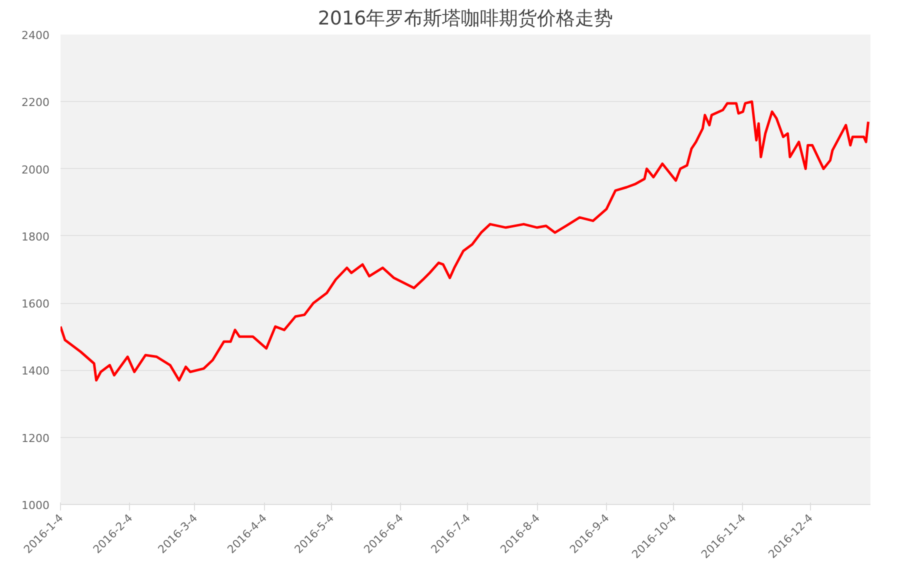  What do you see at coordinates (36, 103) in the screenshot?
I see `y-tick-label: 2200` at bounding box center [36, 103].